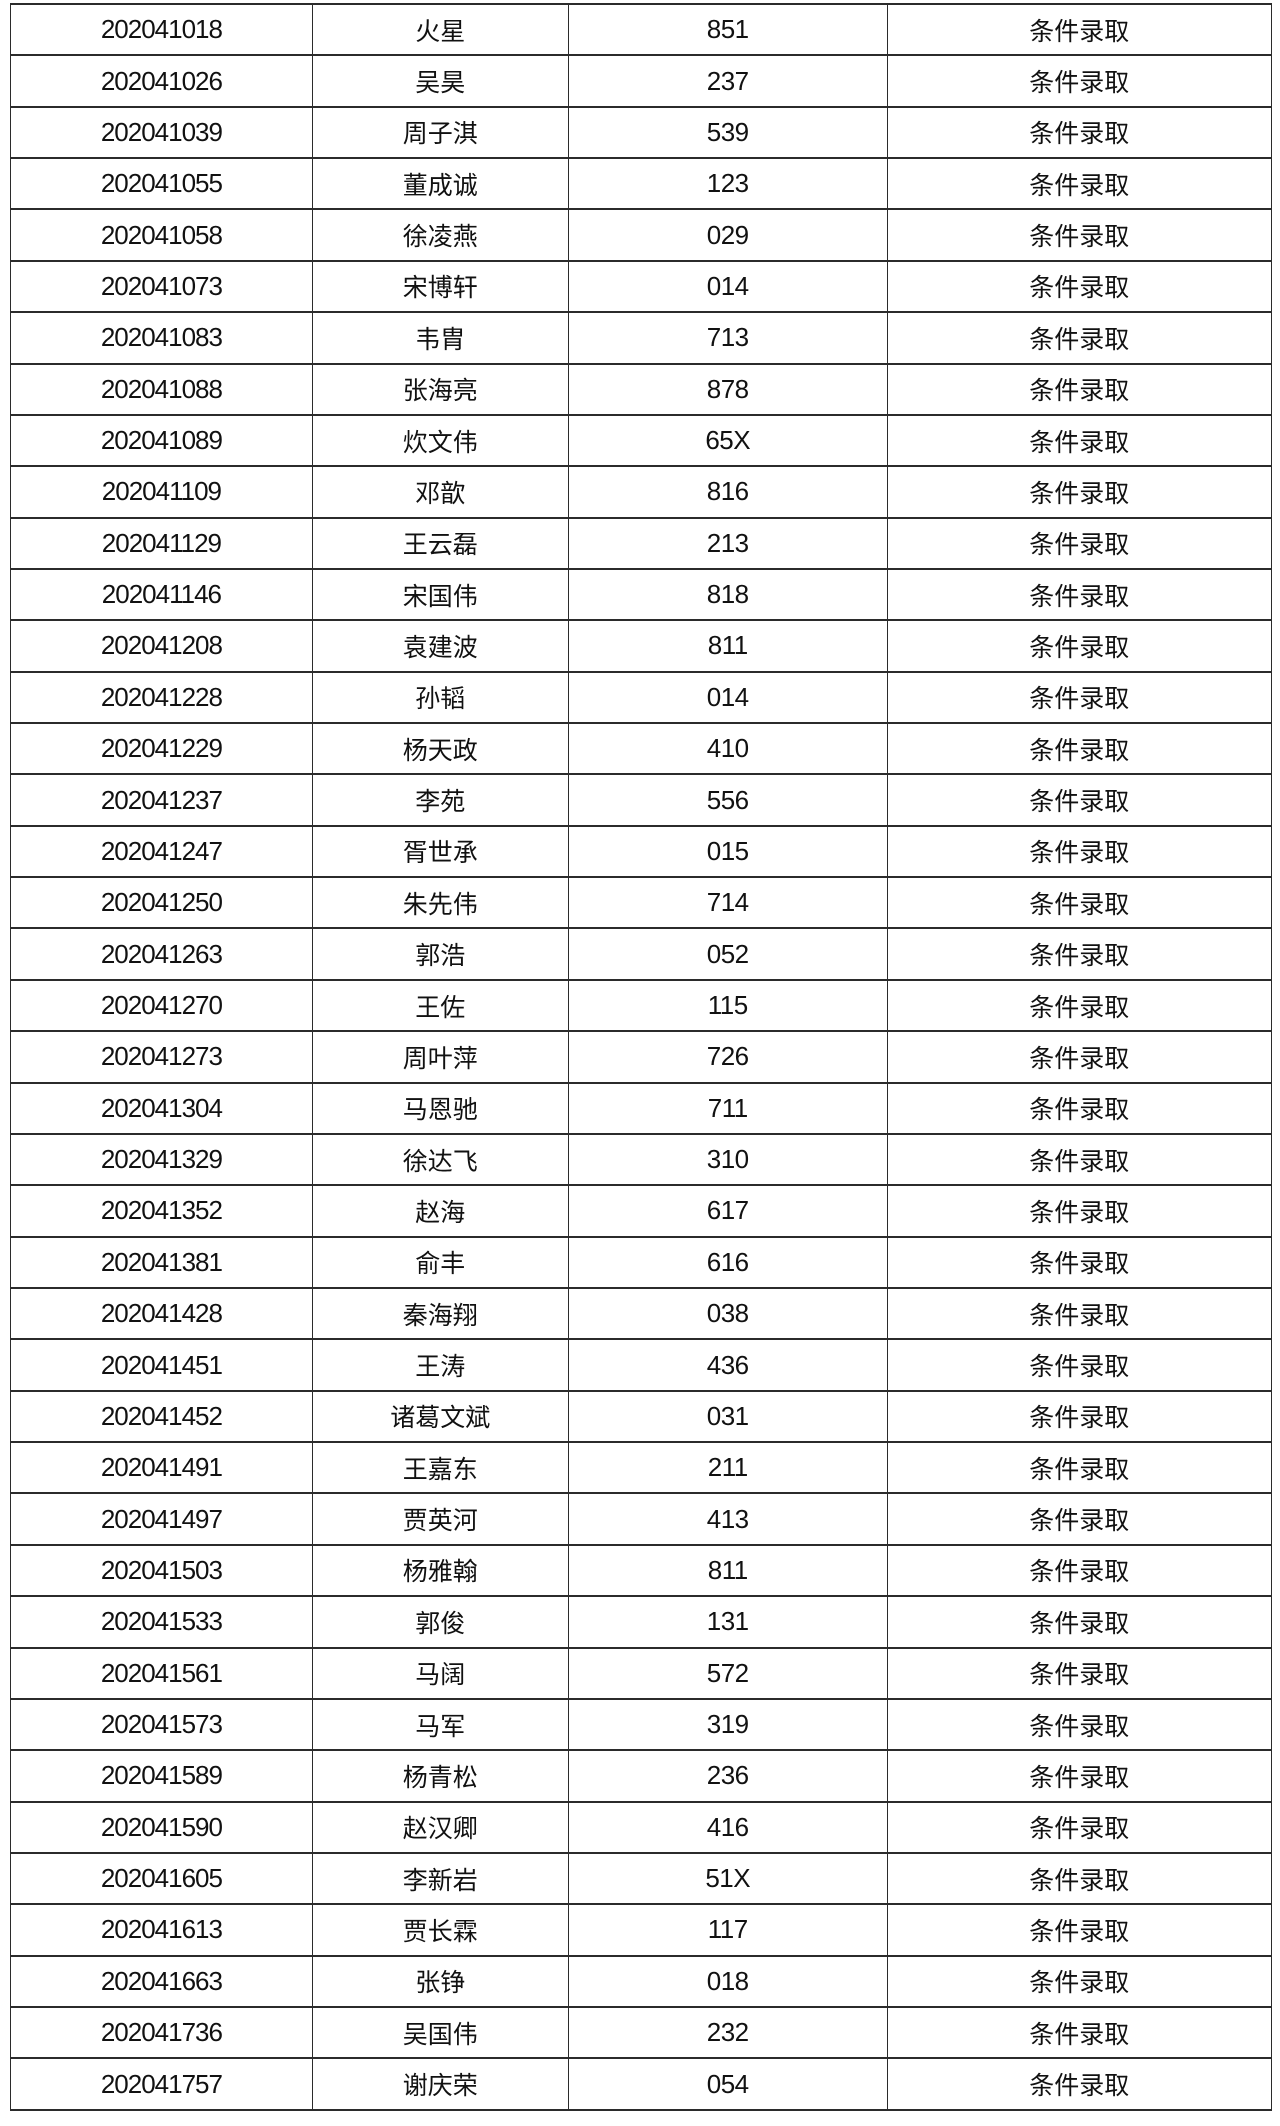 This screenshot has width=1280, height=2126. I want to click on table-row: 202041613 贾长霖 117 条件录取, so click(641, 1930).